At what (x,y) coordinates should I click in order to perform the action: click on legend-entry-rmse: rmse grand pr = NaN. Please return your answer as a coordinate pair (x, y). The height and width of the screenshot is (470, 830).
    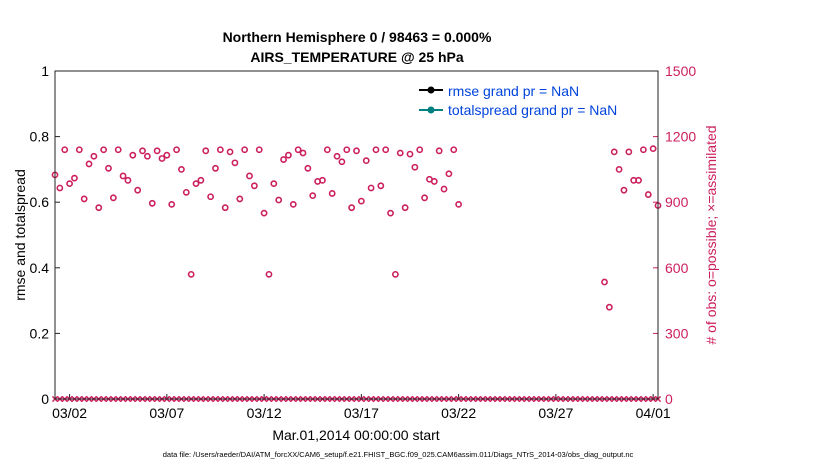
    Looking at the image, I should click on (499, 91).